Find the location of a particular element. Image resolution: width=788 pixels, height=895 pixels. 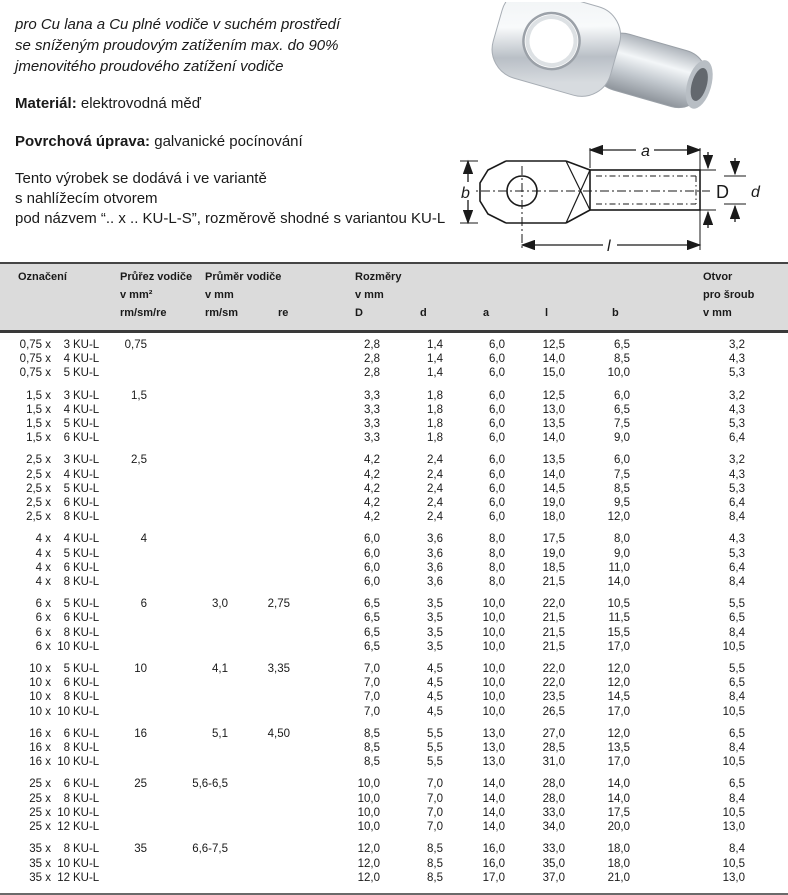

col-cross-section: Průřez vodiče is located at coordinates (156, 277).